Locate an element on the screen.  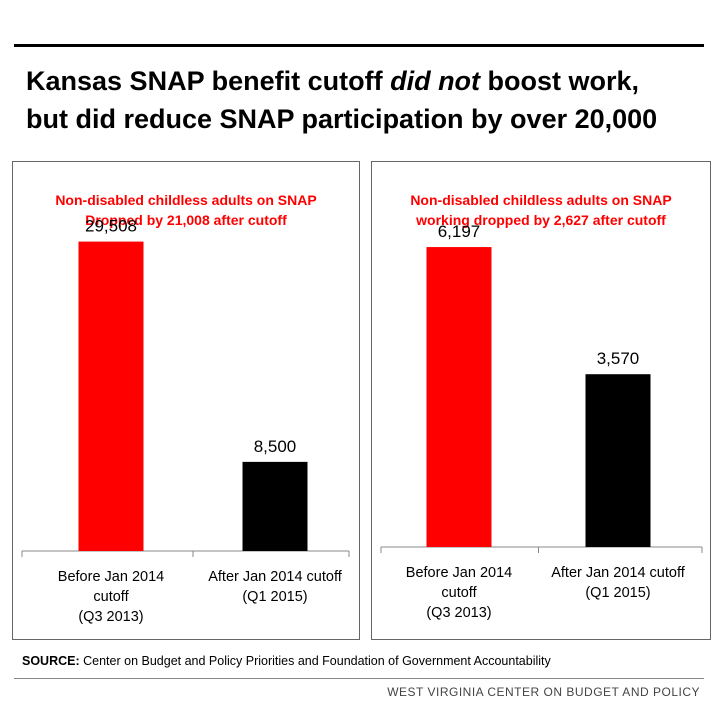
data-label: 8,500 is located at coordinates (275, 446).